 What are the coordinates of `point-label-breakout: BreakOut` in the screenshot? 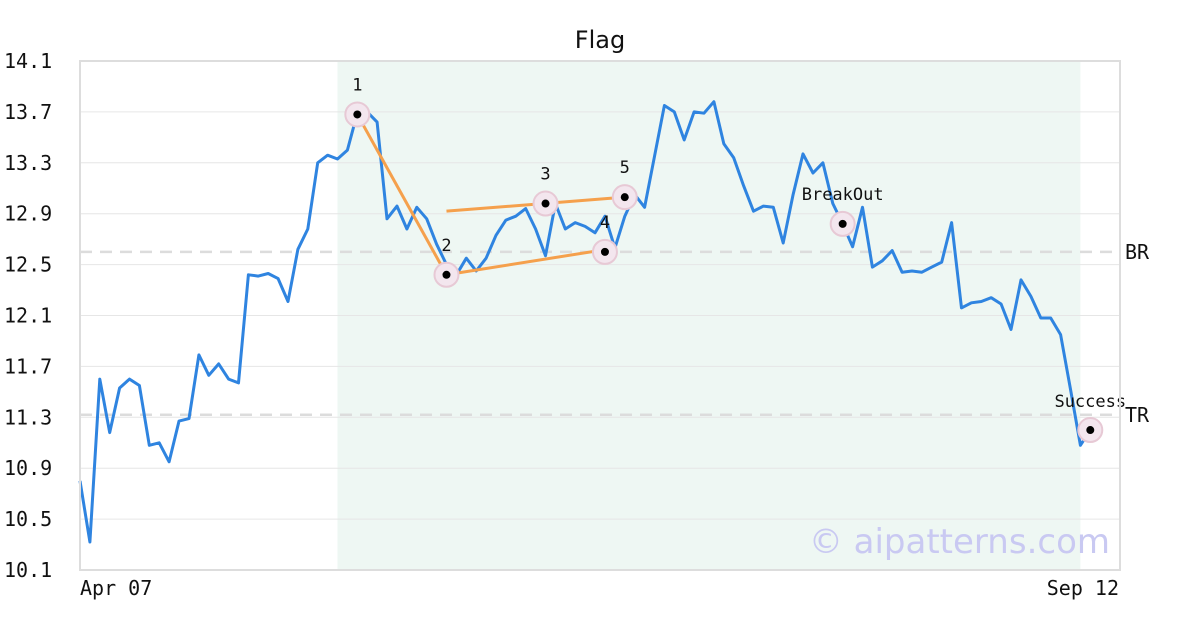 It's located at (843, 195).